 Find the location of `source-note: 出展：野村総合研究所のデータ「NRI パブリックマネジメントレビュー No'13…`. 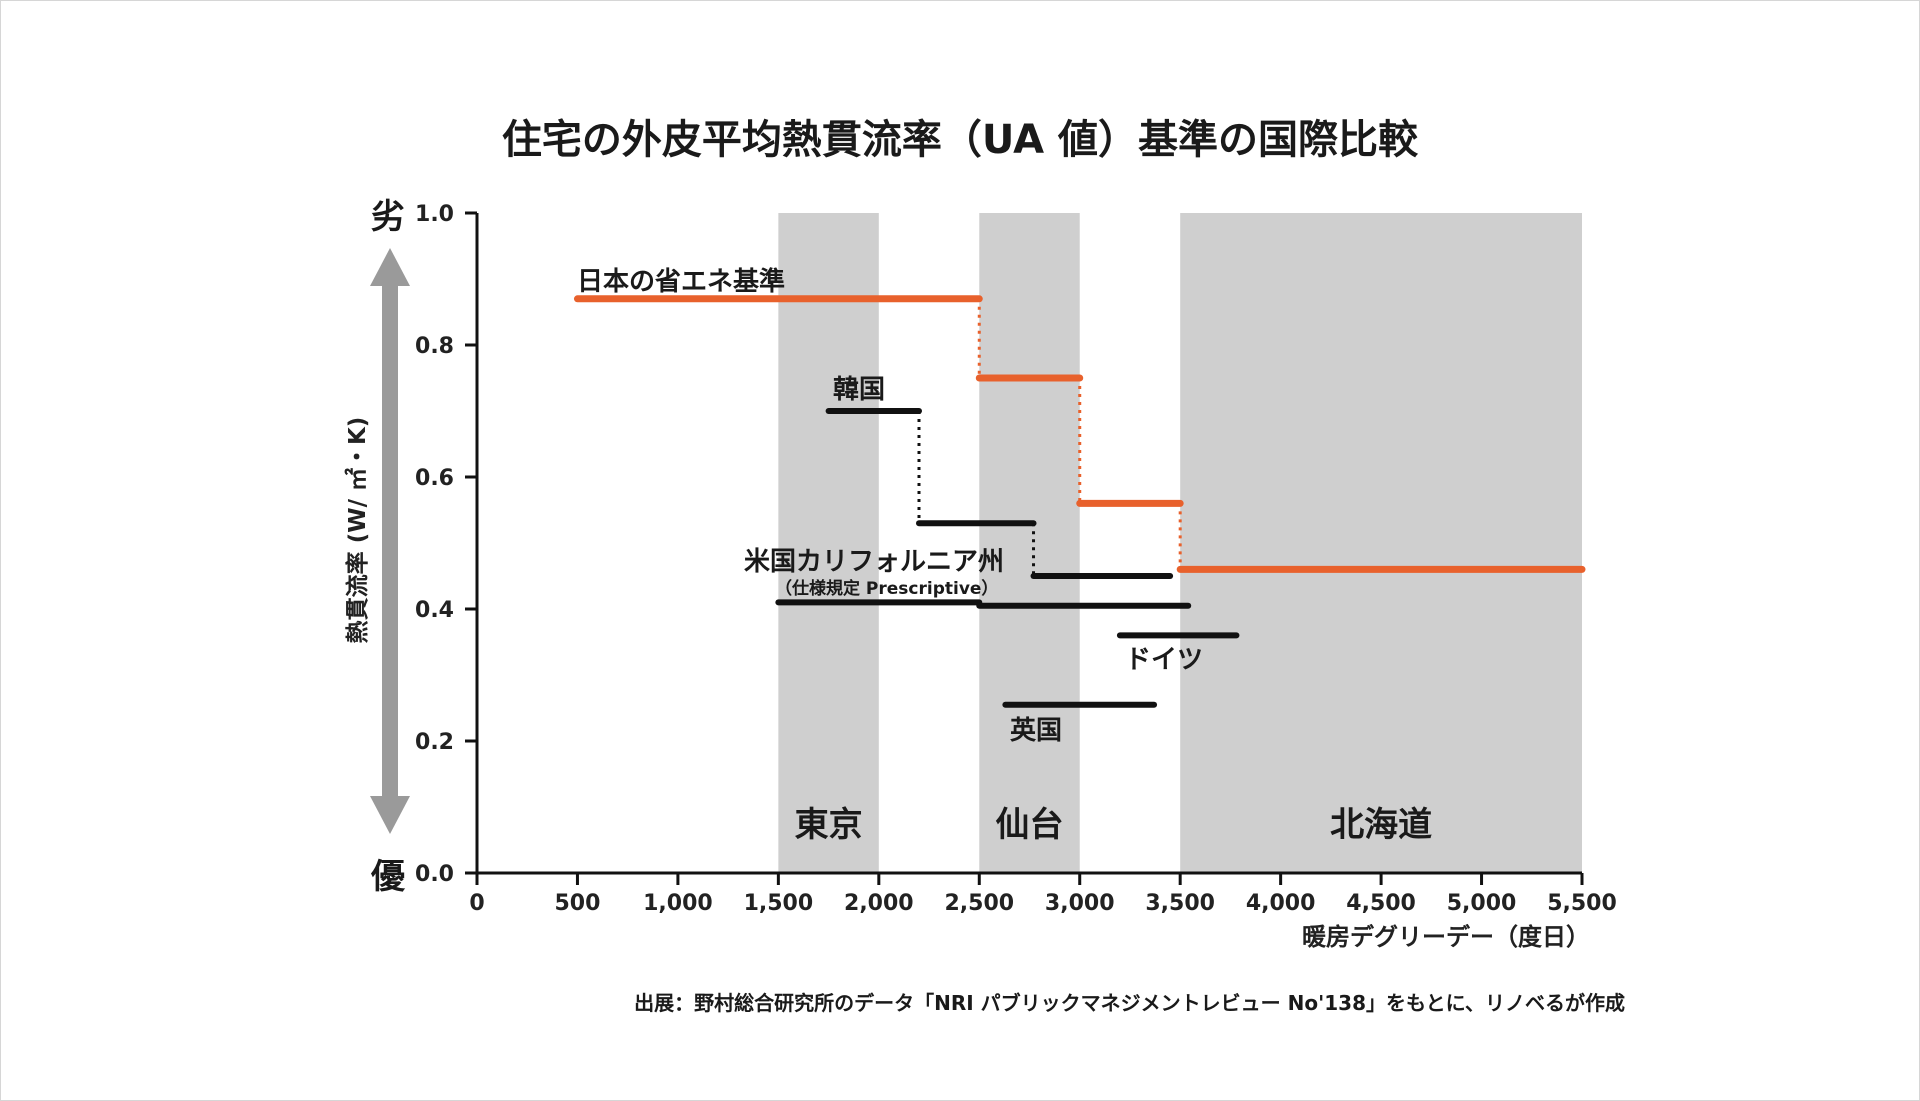

source-note: 出展：野村総合研究所のデータ「NRI パブリックマネジメントレビュー No'13… is located at coordinates (1129, 1003).